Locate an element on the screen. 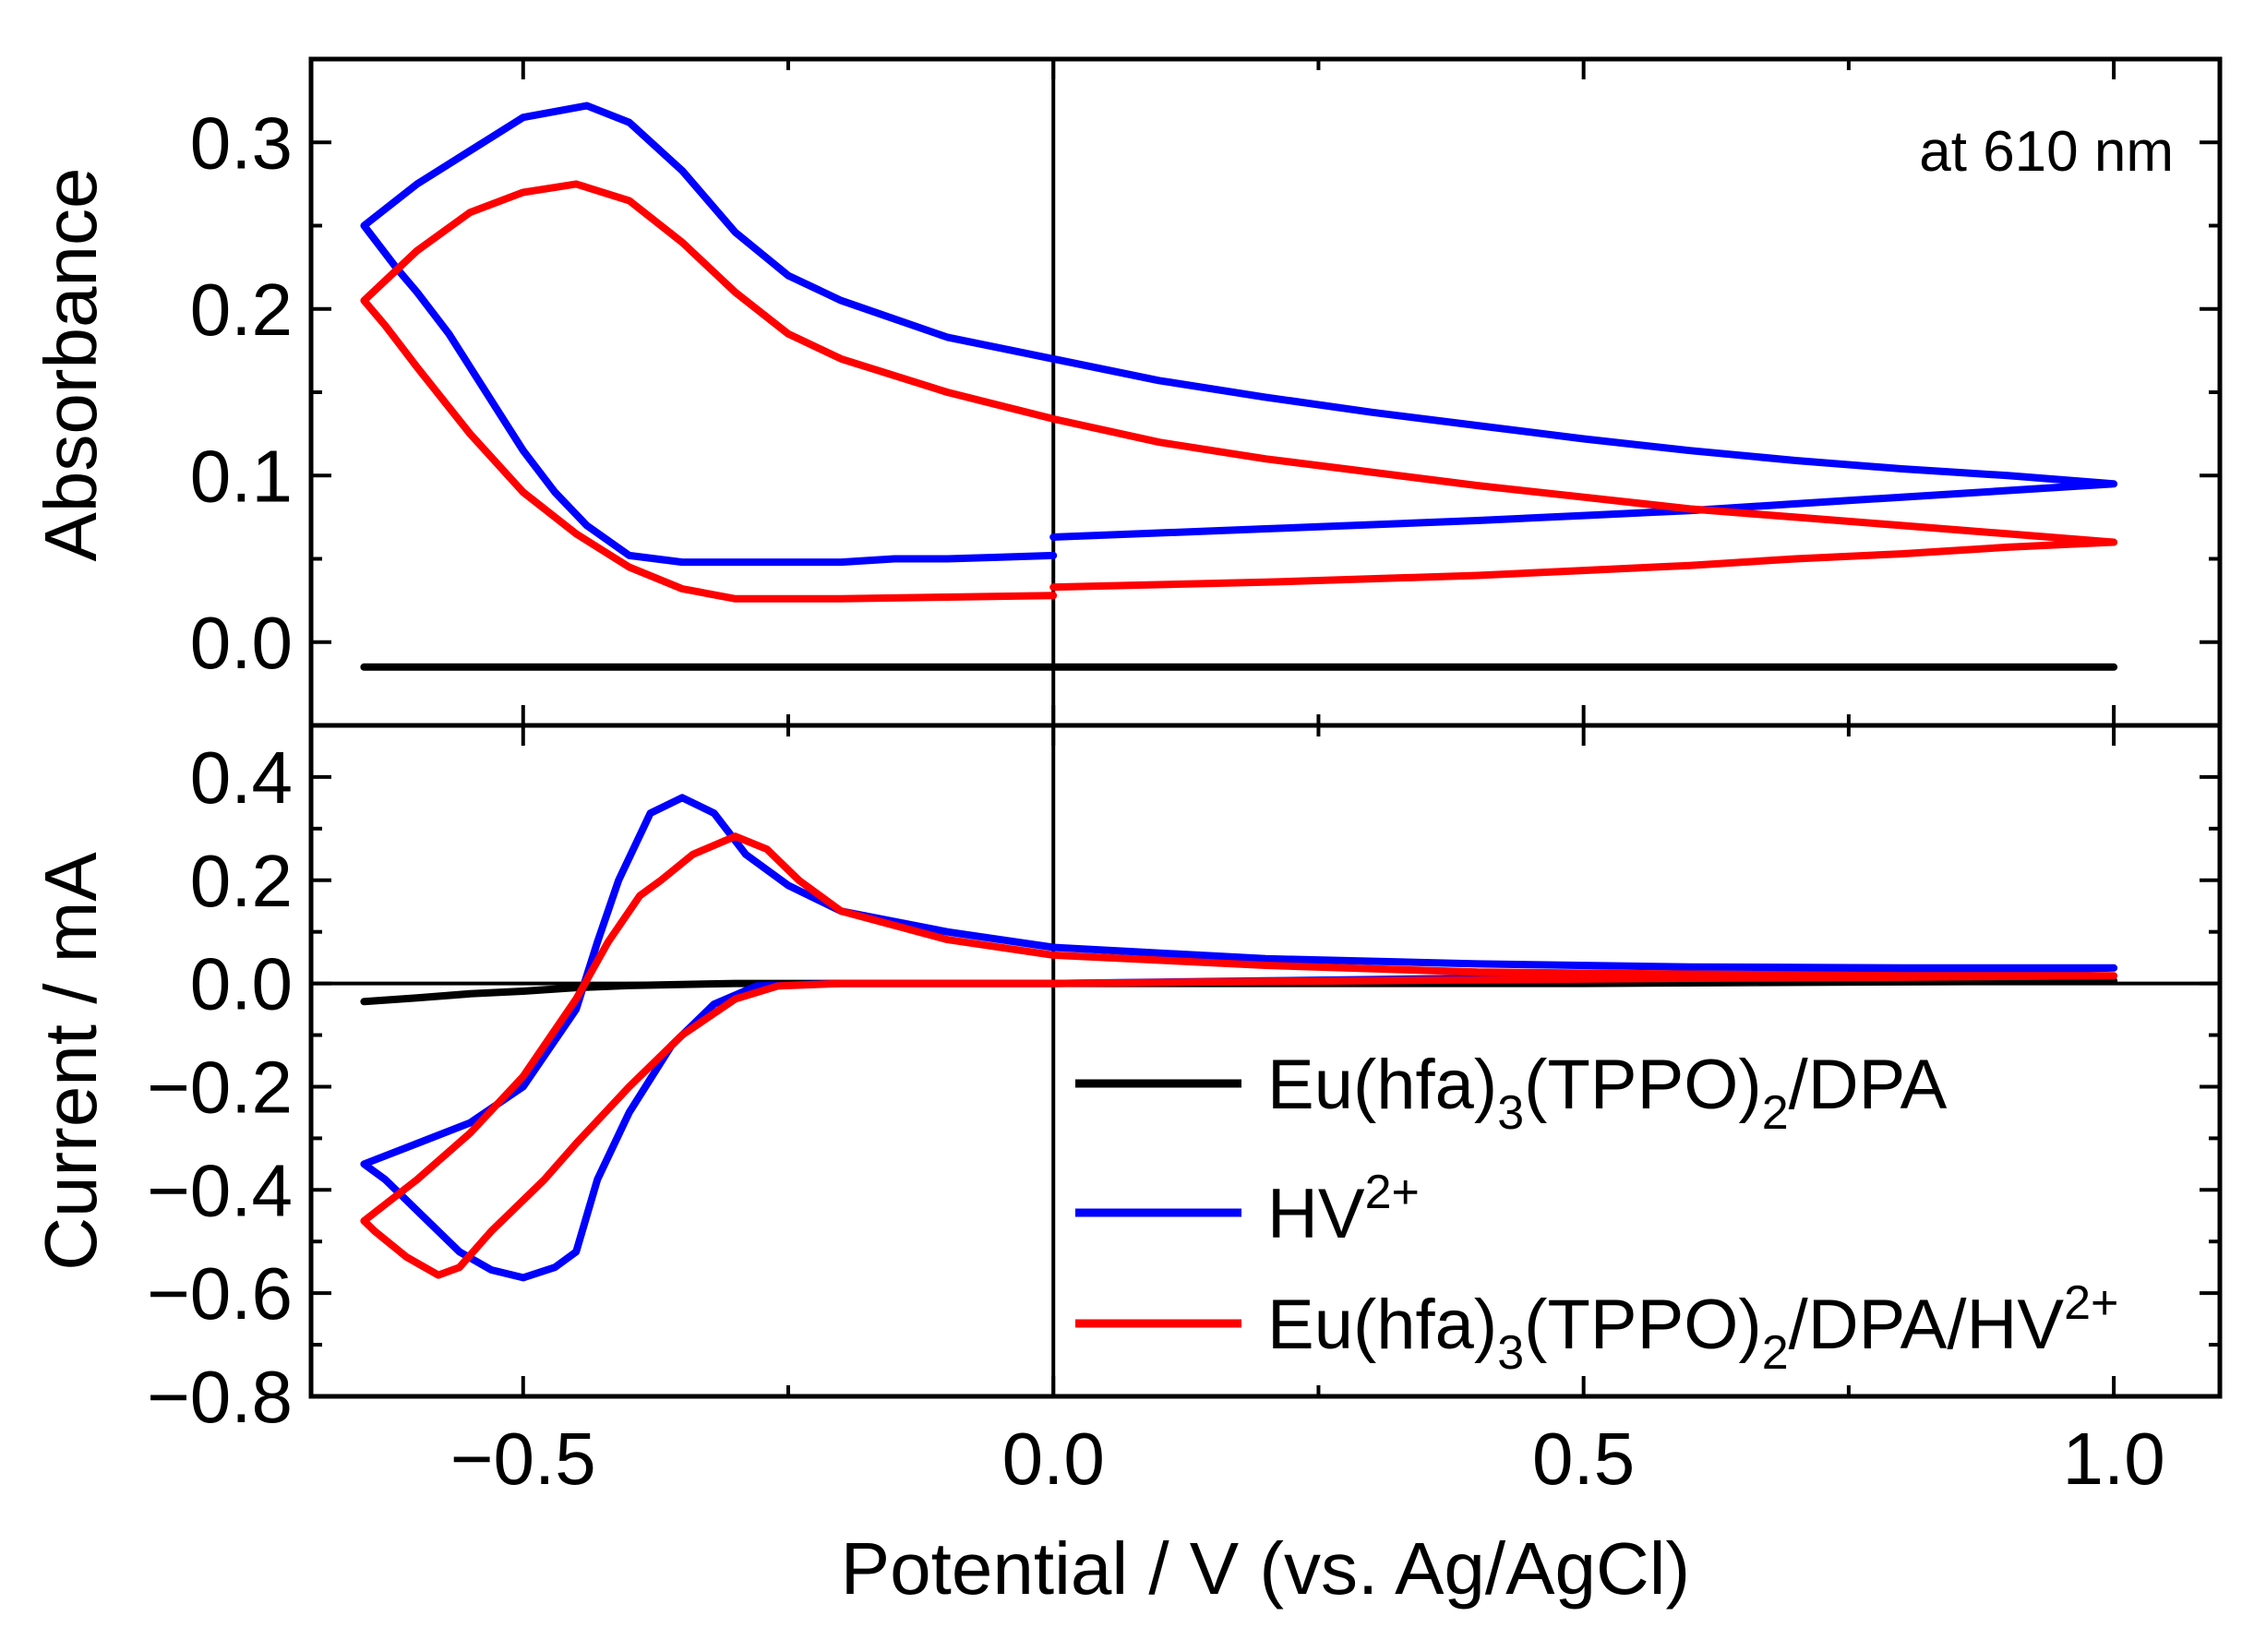  top-y-tick-labels: 0.0 0.1 0.2 0.3 is located at coordinates (241, 393).